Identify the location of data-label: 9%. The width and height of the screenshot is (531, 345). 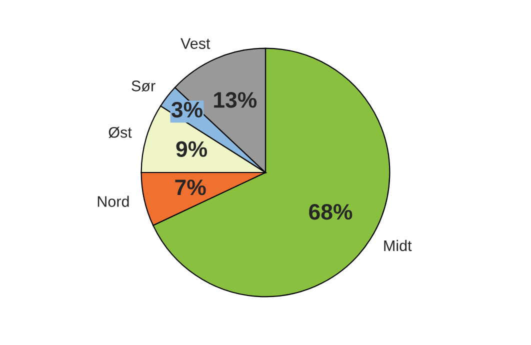
(192, 149).